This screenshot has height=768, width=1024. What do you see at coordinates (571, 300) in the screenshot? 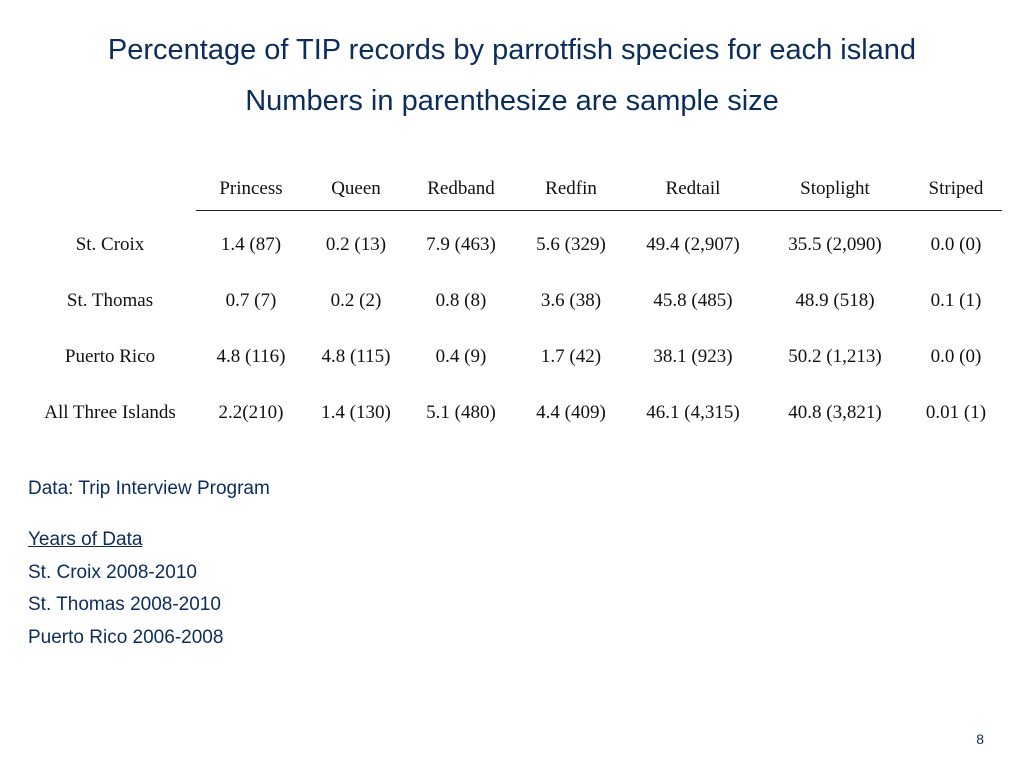
I see `table-cell: 3.6 (38)` at bounding box center [571, 300].